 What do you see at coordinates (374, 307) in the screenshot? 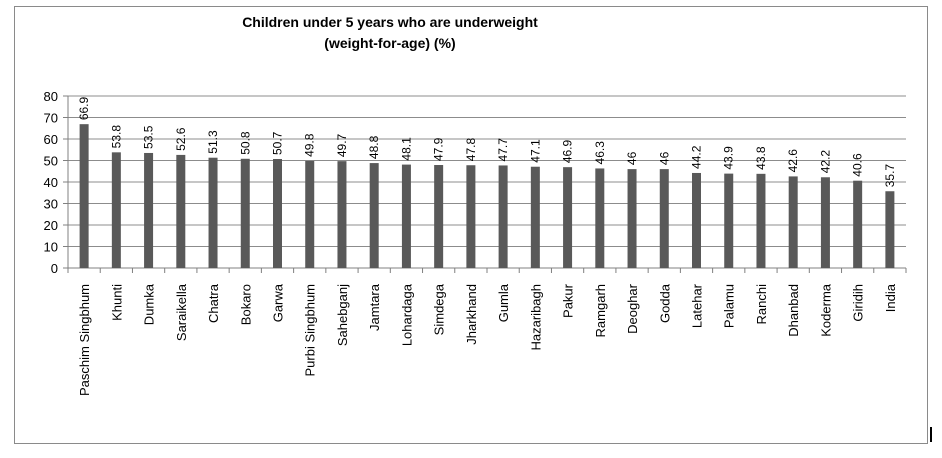
I see `category-label-9: Jamtara` at bounding box center [374, 307].